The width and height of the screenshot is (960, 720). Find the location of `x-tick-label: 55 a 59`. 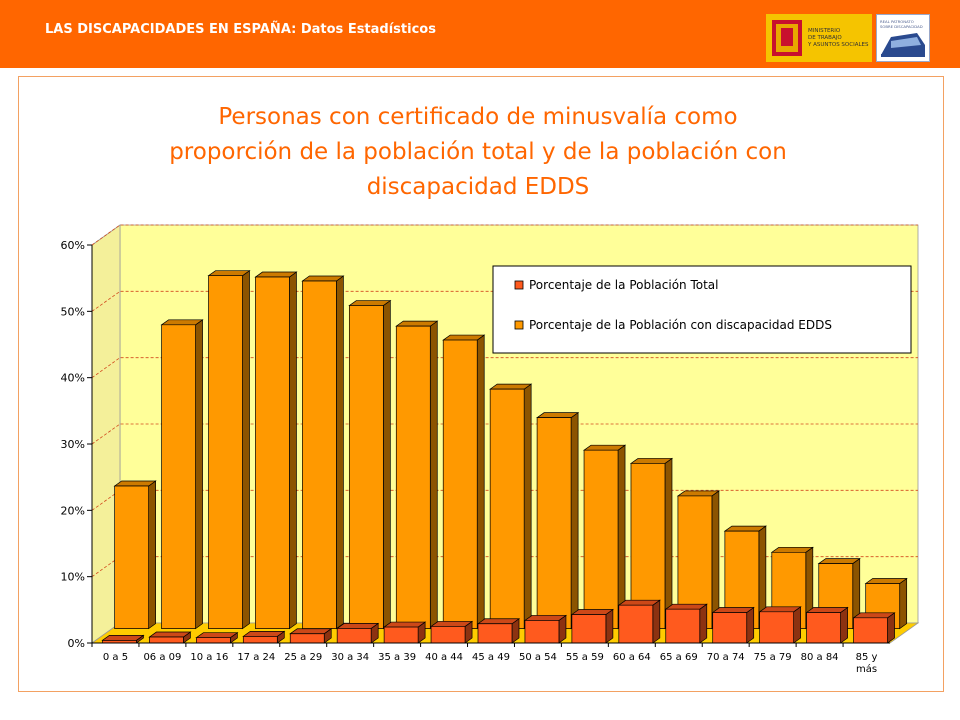

x-tick-label: 55 a 59 is located at coordinates (585, 657).